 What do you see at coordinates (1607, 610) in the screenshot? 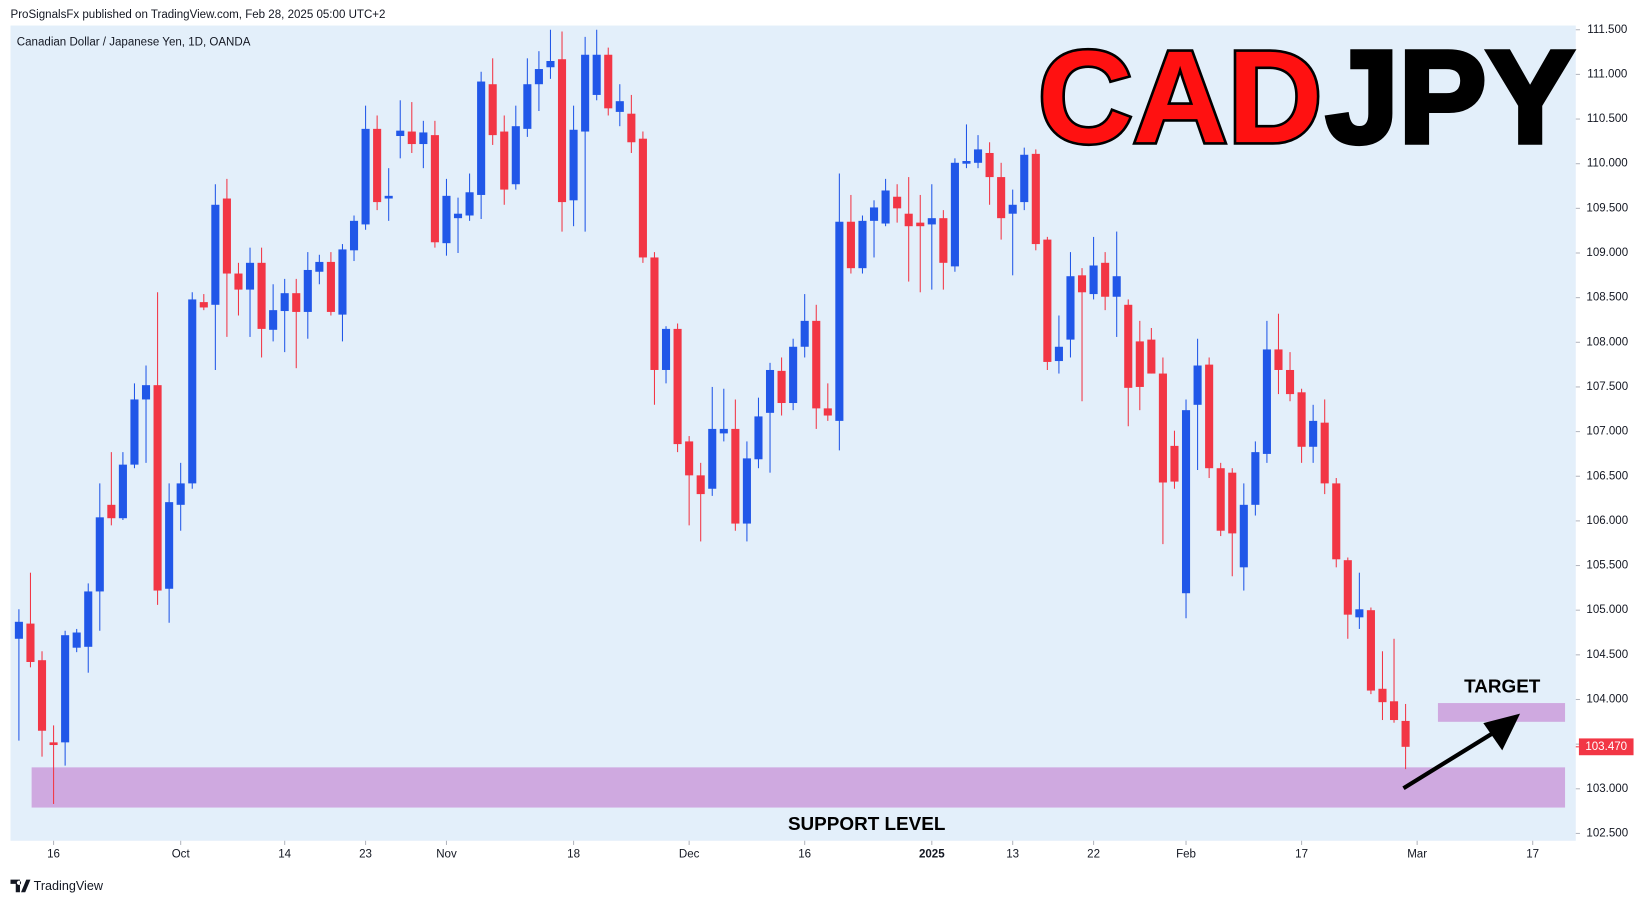
I see `y-tick-label: 105.000` at bounding box center [1607, 610].